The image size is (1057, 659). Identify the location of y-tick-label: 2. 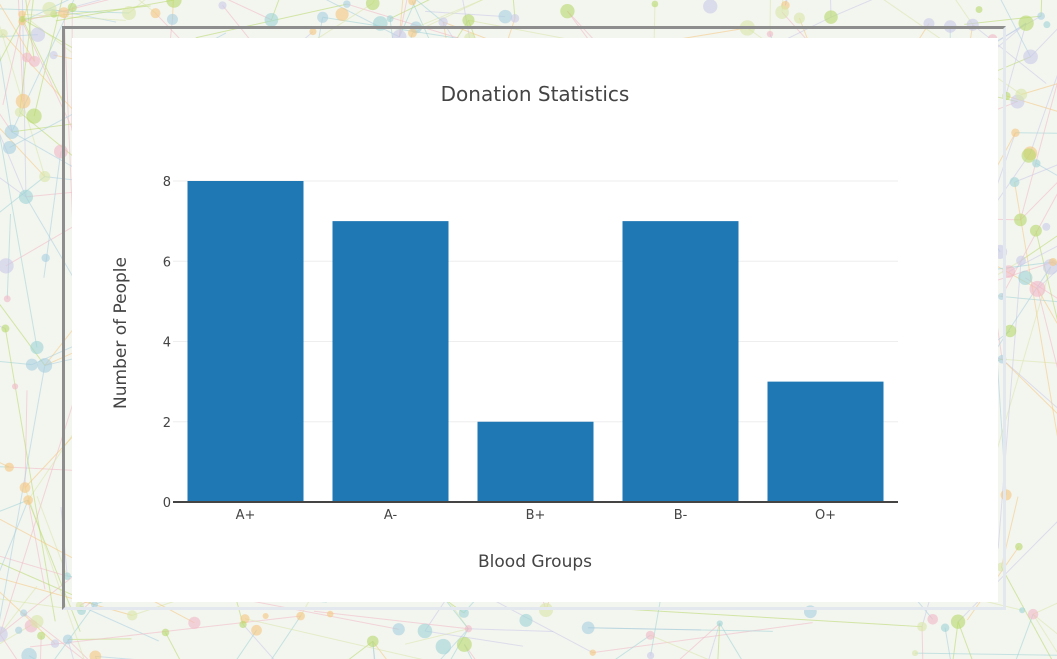
(167, 423).